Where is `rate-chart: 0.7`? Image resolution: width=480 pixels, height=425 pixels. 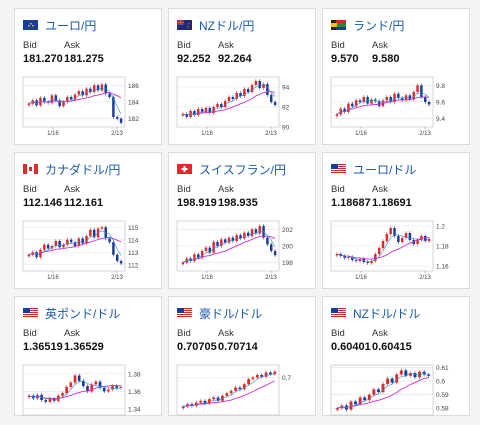
rate-chart: 0.7 is located at coordinates (236, 393).